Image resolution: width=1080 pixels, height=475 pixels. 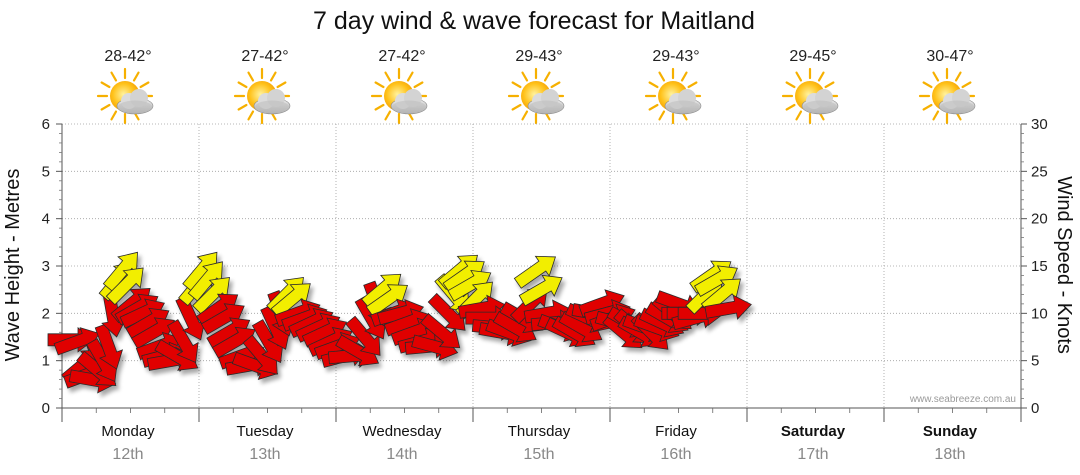 What do you see at coordinates (538, 454) in the screenshot?
I see `day-date-label: 15th` at bounding box center [538, 454].